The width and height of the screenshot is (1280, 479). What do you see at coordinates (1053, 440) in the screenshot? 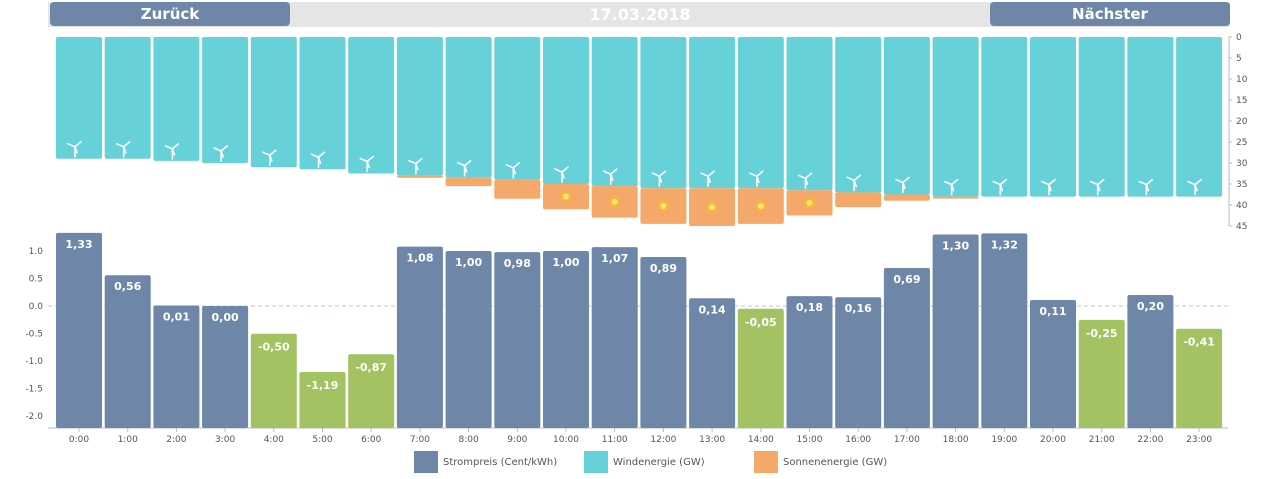
I see `x-tick-label-20: 20:00` at bounding box center [1053, 440].